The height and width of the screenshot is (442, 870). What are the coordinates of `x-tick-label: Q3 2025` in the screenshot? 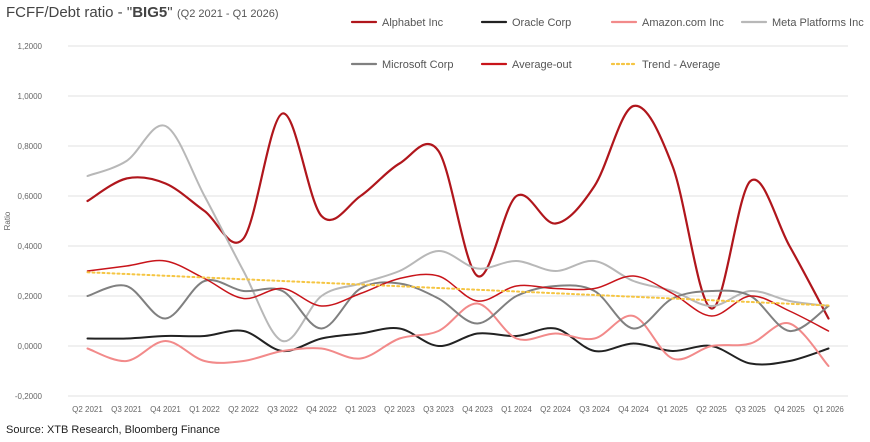 It's located at (750, 409).